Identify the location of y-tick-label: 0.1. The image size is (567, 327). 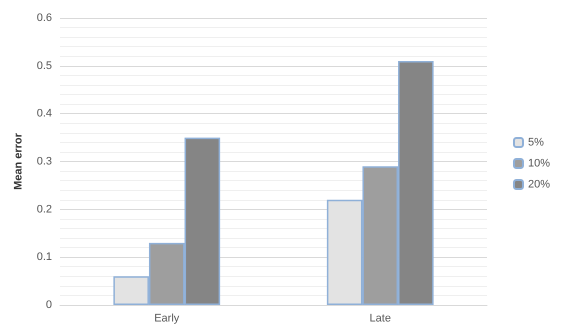
(44, 257).